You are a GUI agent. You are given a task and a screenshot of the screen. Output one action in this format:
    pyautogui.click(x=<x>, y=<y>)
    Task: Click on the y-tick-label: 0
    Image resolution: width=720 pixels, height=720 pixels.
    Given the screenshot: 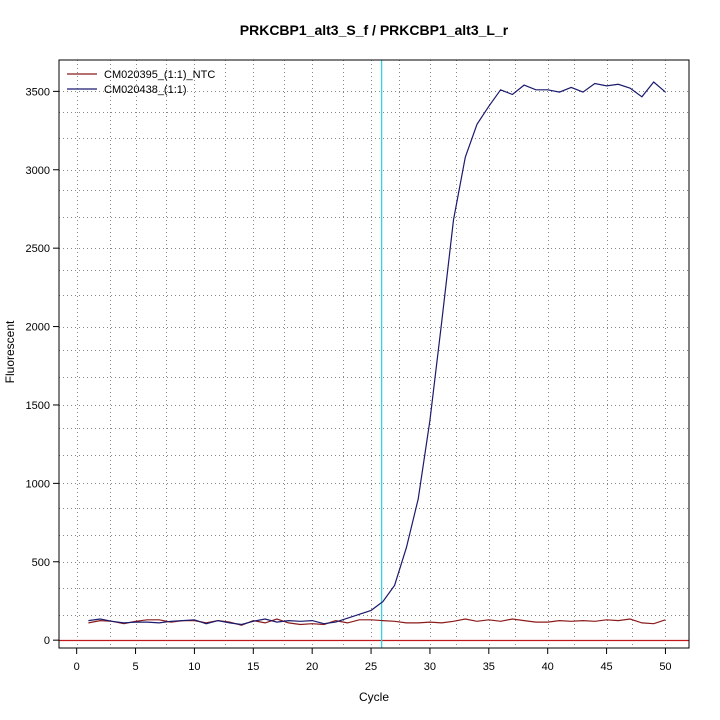 What is the action you would take?
    pyautogui.click(x=47, y=641)
    